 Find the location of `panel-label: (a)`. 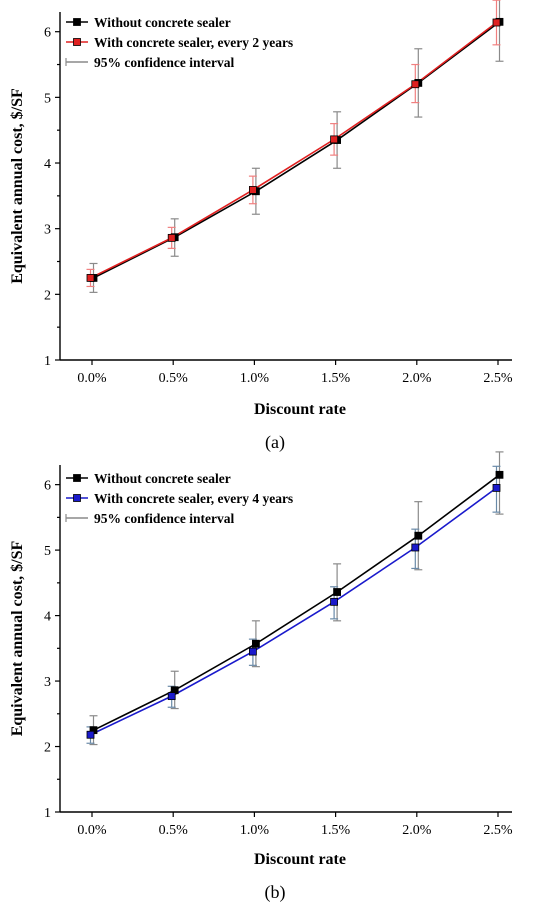

panel-label: (a) is located at coordinates (275, 442).